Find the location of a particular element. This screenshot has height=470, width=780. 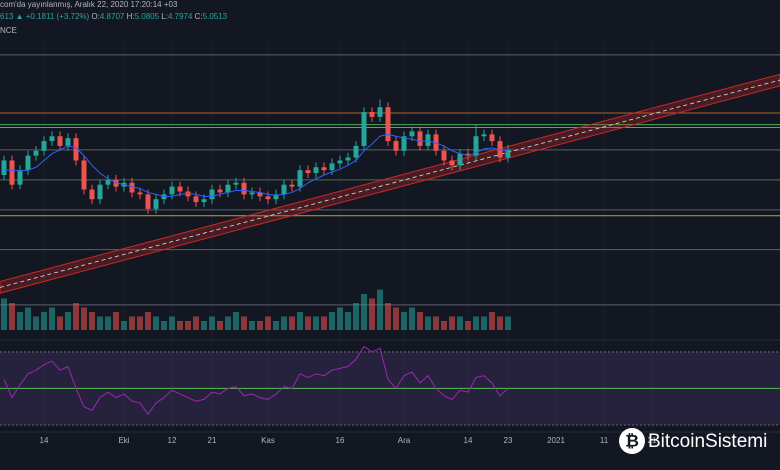

ohlc-label: C: is located at coordinates (199, 16).